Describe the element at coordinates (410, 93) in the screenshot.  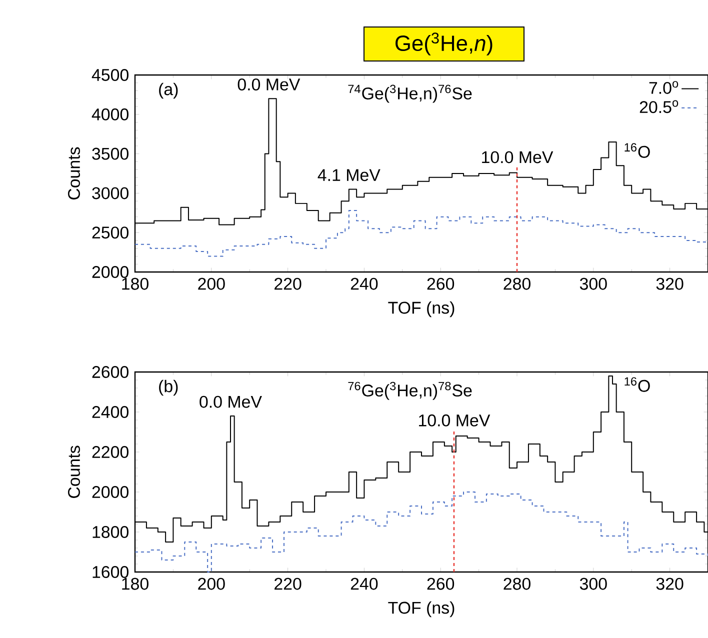
I see `annotation: $^{74}$Ge($^{3}$He,n)$^{76}$Se` at that location.